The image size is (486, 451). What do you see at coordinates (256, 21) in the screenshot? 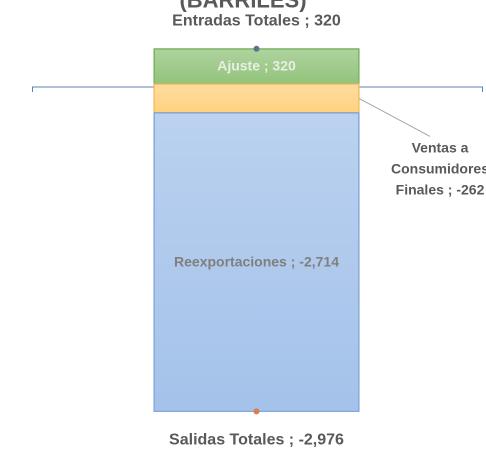
I see `total-label: Entradas Totales ; 320` at bounding box center [256, 21].